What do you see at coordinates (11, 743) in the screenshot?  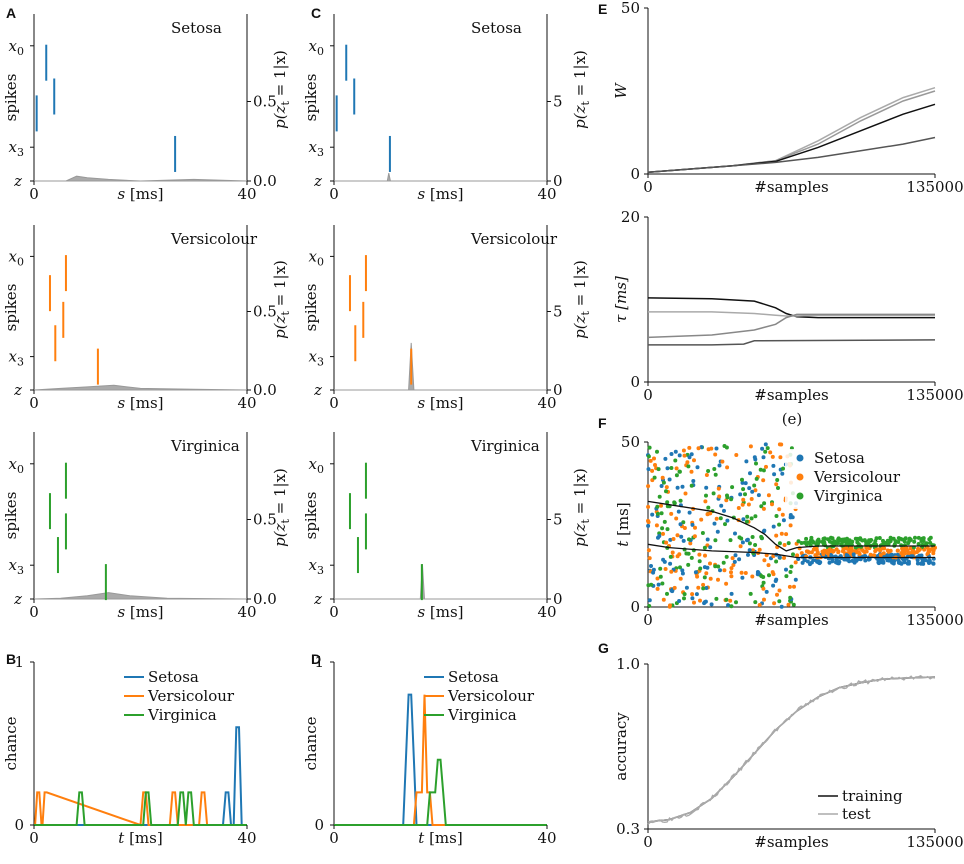 I see `ylabel-chance: chance` at bounding box center [11, 743].